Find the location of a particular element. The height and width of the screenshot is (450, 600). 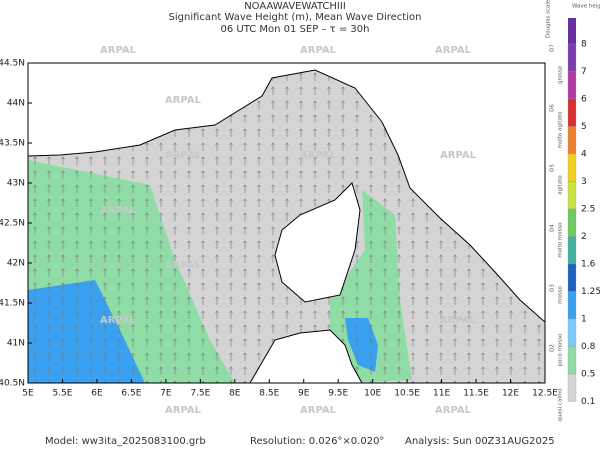

lon-label: 12.5E is located at coordinates (545, 394).